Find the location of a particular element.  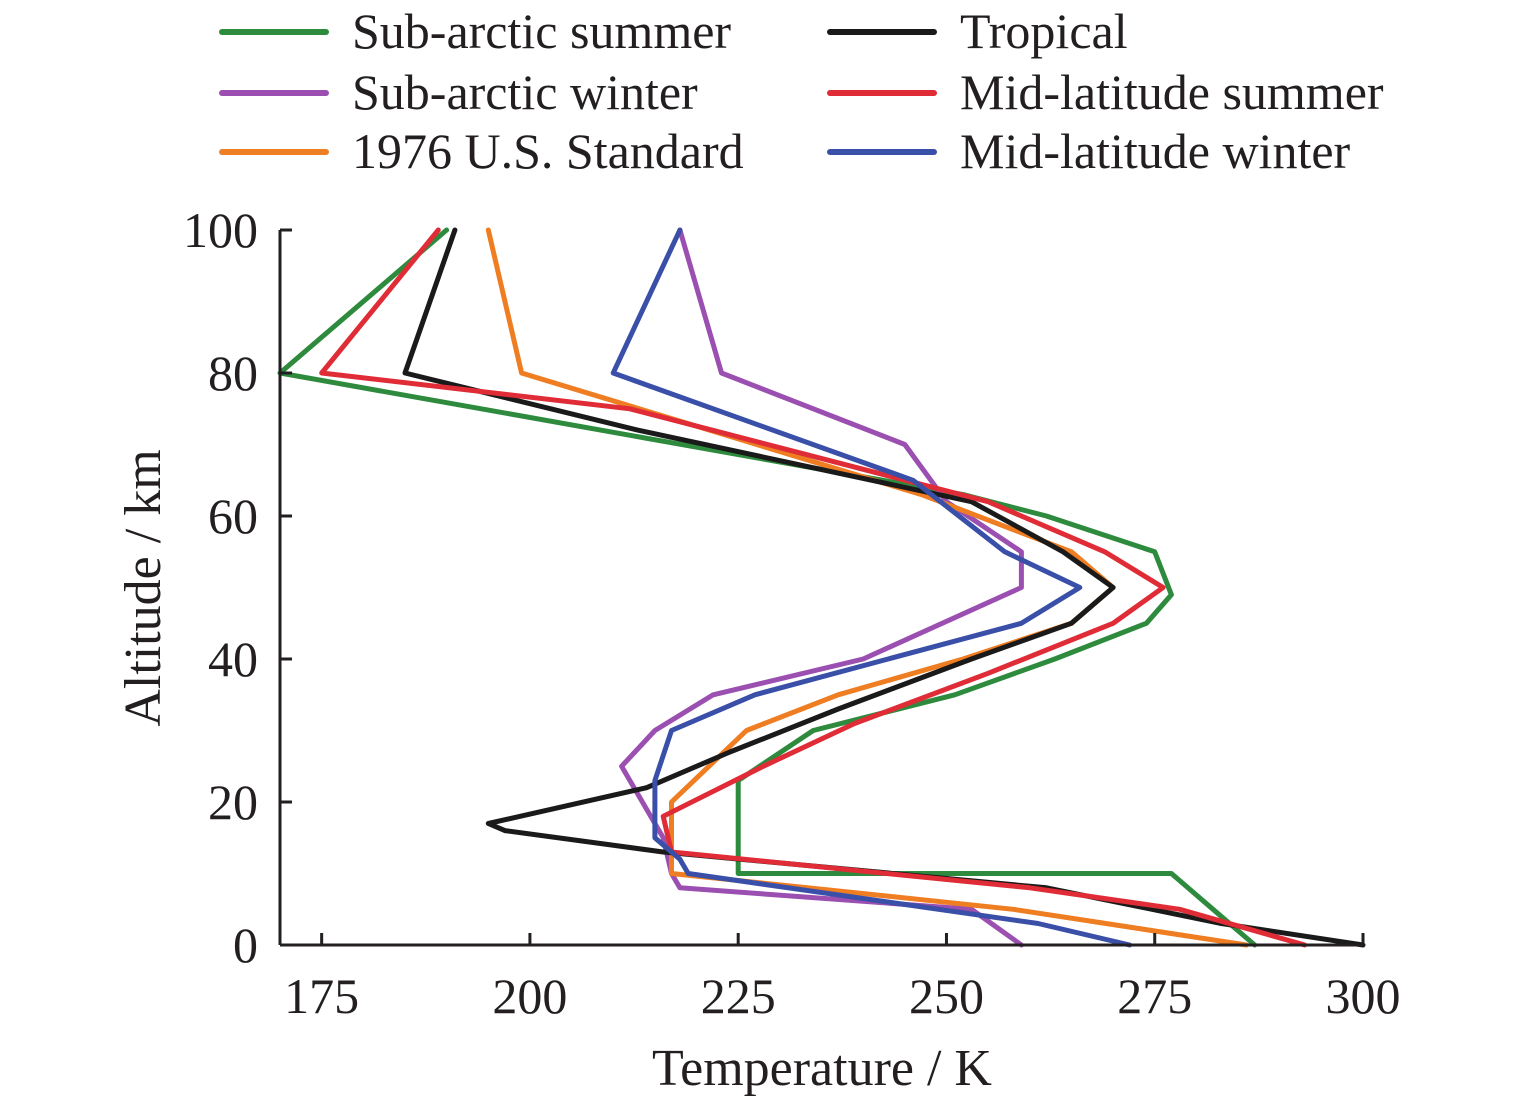

y-tick-label: 20 is located at coordinates (233, 802).